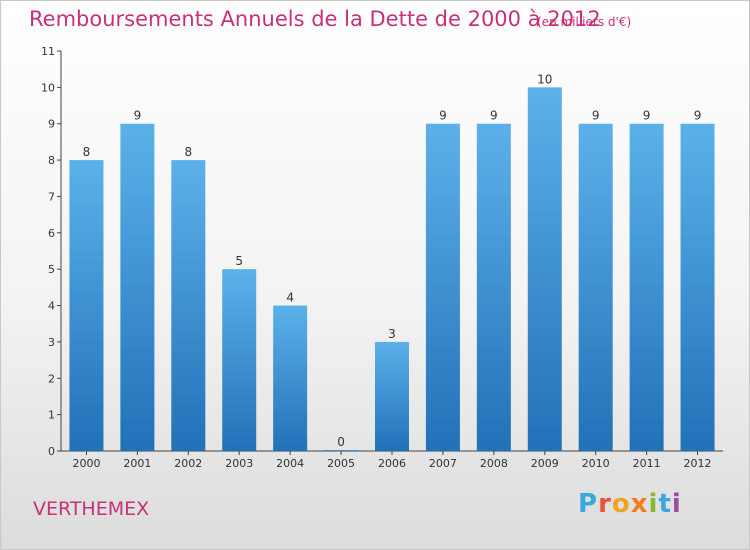  Describe the element at coordinates (51, 124) in the screenshot. I see `y-tick-label: 9` at that location.